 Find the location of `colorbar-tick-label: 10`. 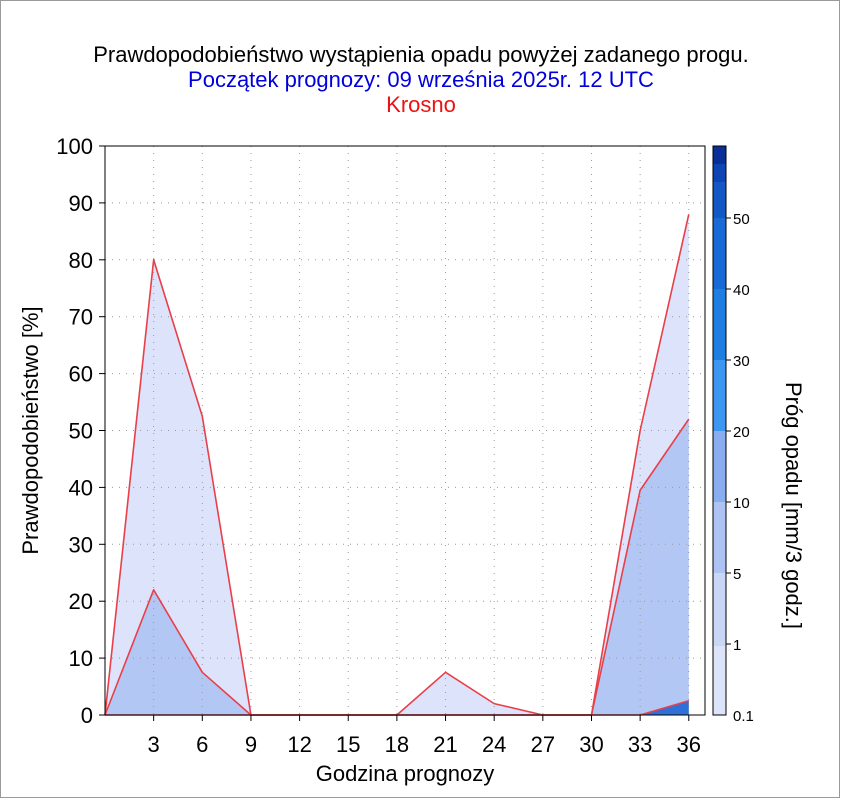

colorbar-tick-label: 10 is located at coordinates (741, 503).